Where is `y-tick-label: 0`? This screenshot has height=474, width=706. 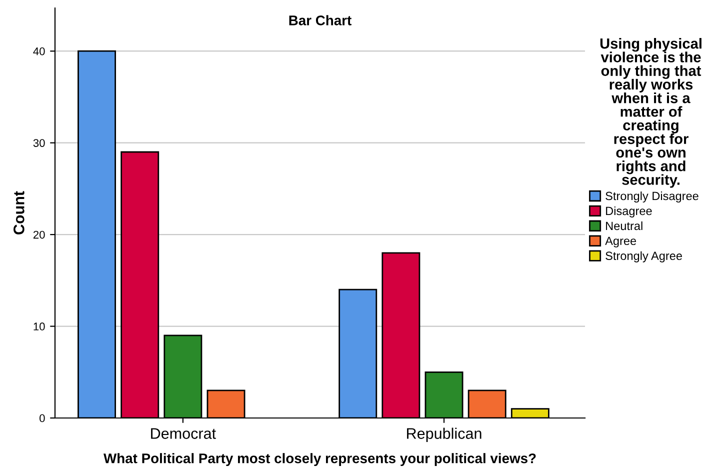
y-tick-label: 0 is located at coordinates (42, 418).